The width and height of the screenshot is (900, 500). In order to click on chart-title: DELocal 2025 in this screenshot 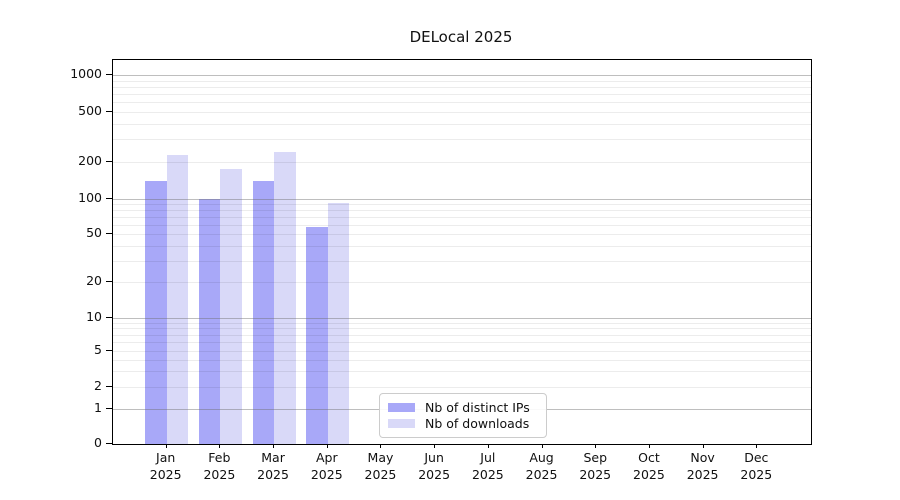, I will do `click(461, 37)`.